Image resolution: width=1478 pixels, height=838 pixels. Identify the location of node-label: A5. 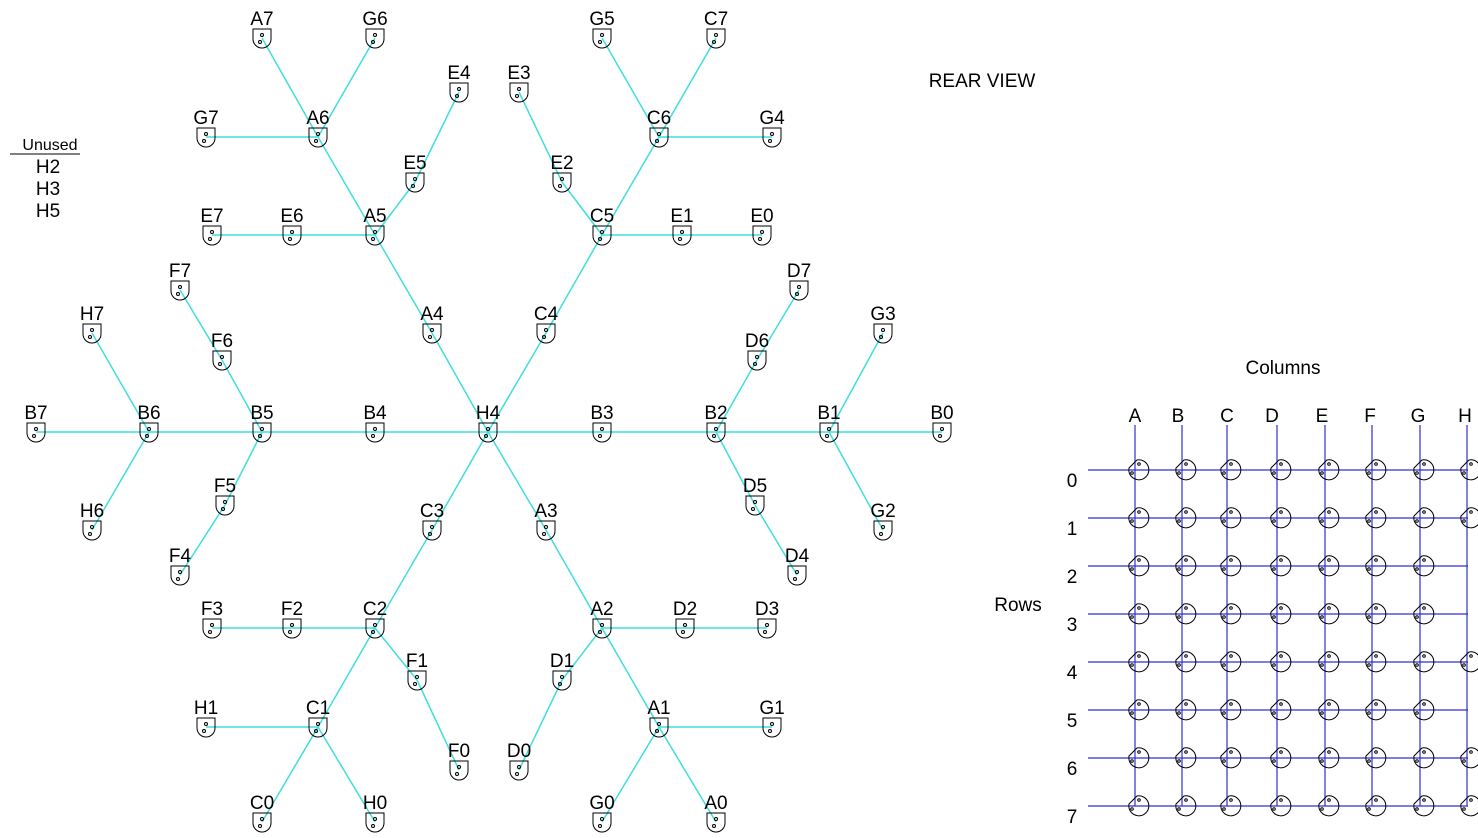
(374, 216).